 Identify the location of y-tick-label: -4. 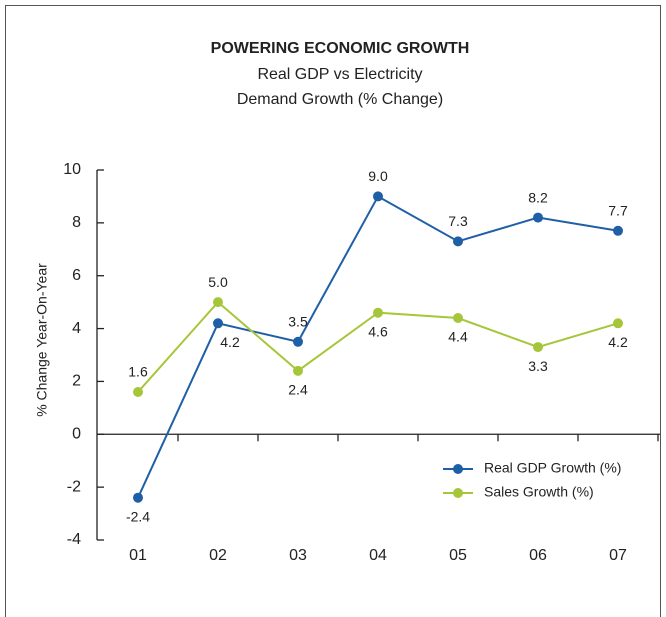
(74, 539).